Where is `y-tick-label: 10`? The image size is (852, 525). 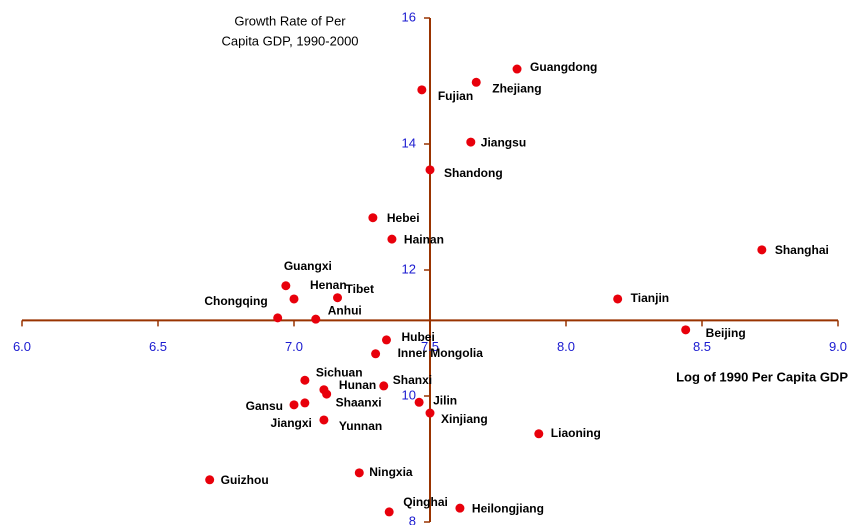 y-tick-label: 10 is located at coordinates (409, 394).